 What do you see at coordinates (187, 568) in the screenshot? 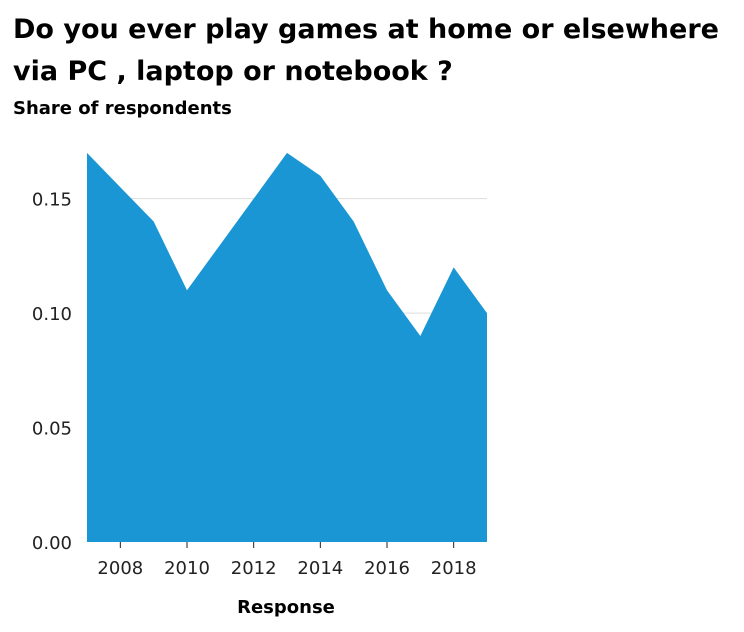
I see `x-tick-label: 2010` at bounding box center [187, 568].